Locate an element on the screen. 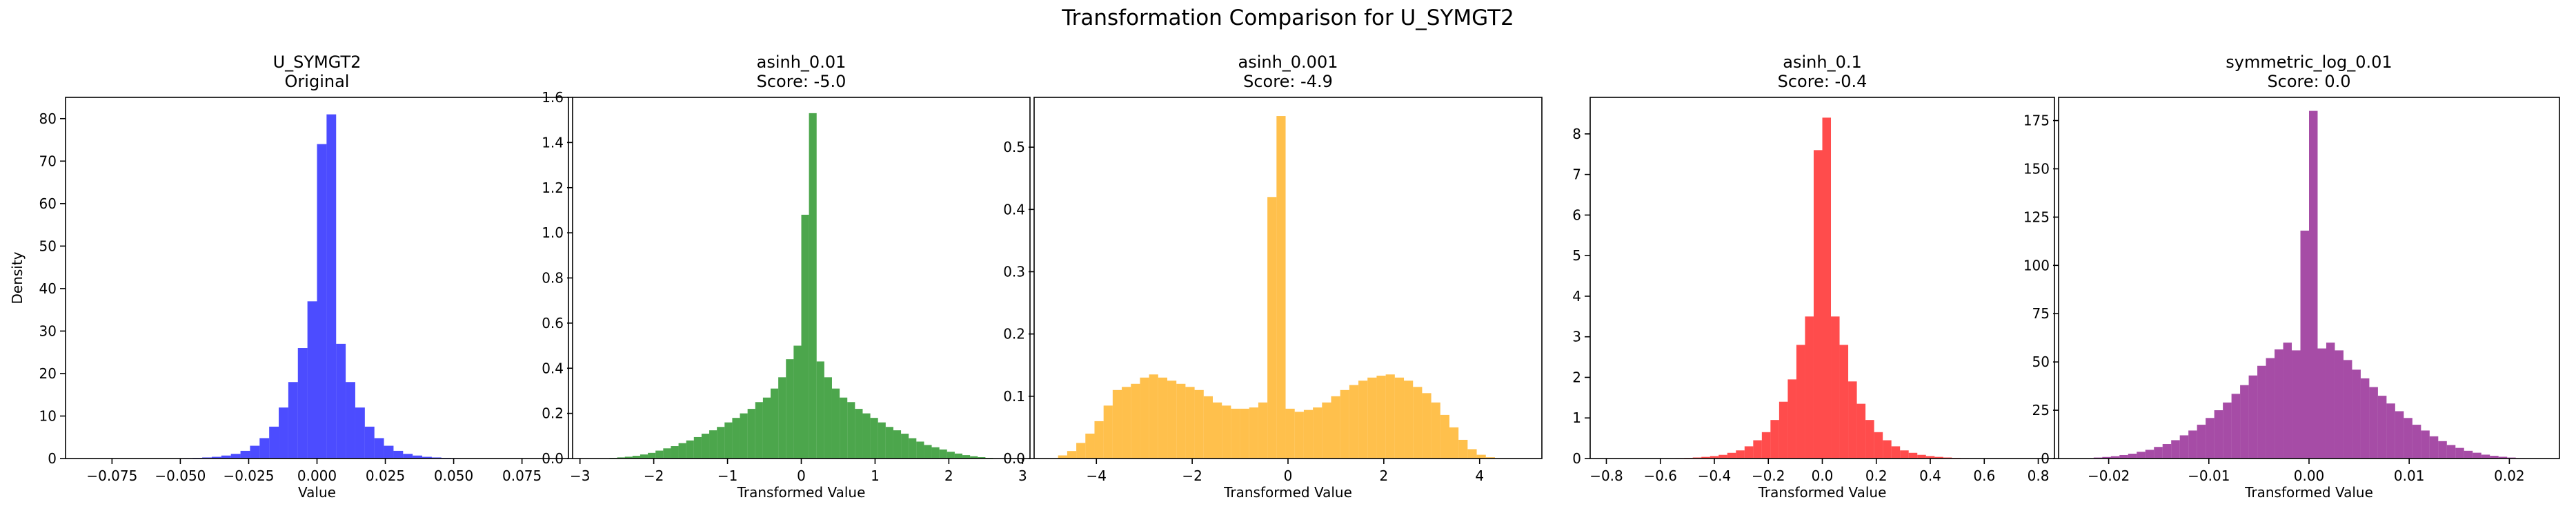 The image size is (2576, 511). x-tick-label: −0.2 is located at coordinates (1768, 475).